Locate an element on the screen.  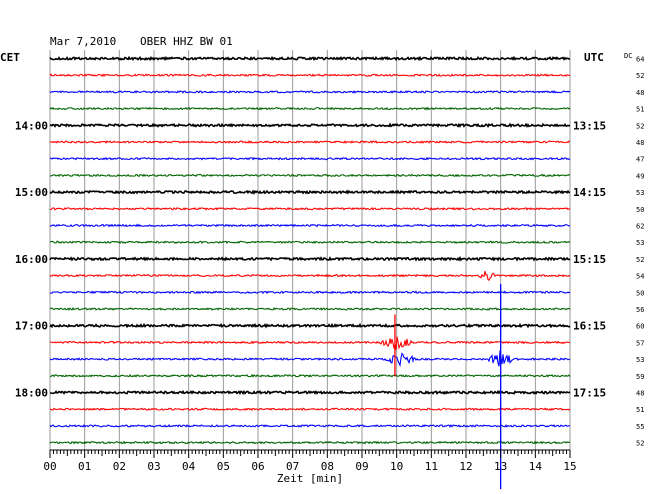
right-hour-label: 16:15 is located at coordinates (589, 326).